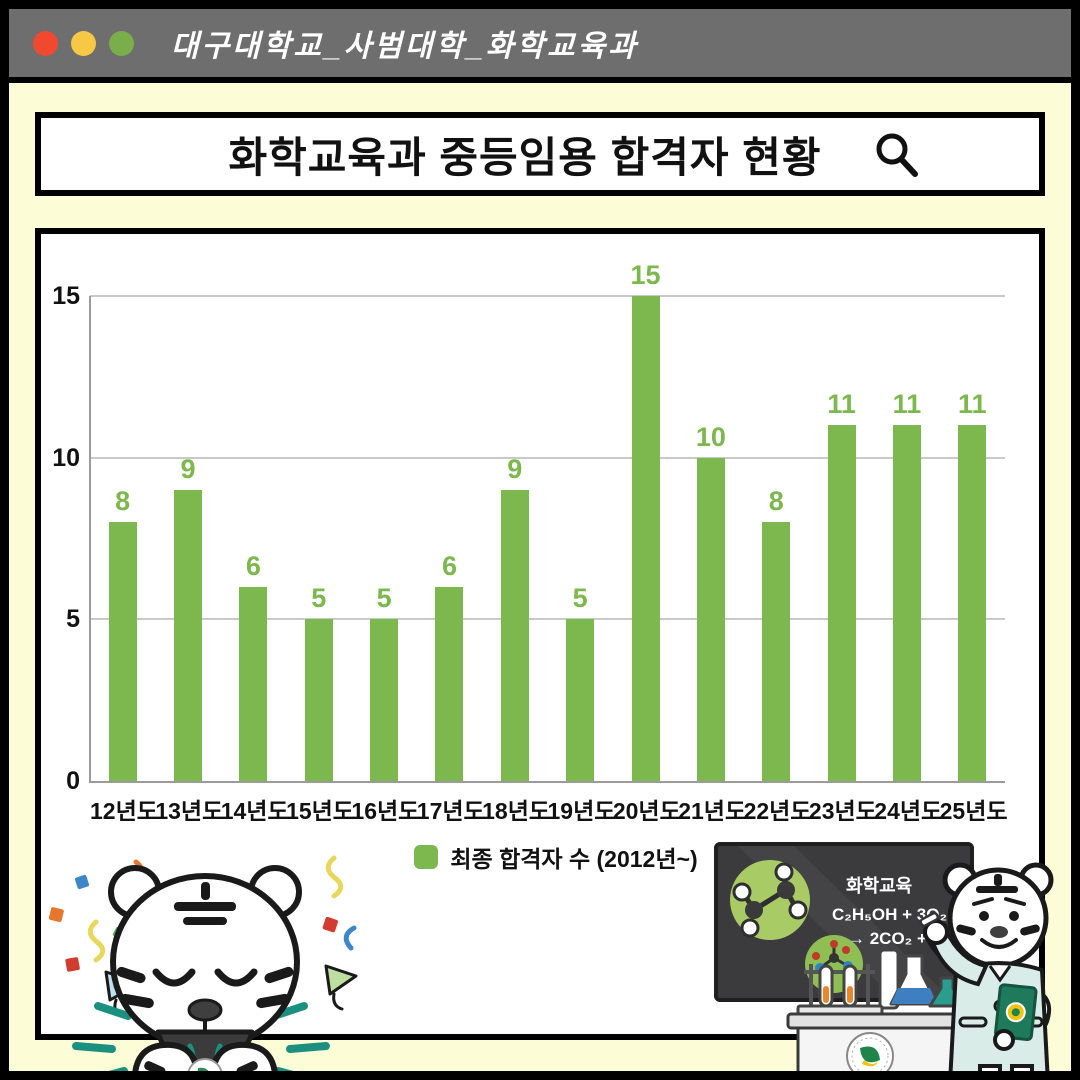 The width and height of the screenshot is (1080, 1080). What do you see at coordinates (201, 1036) in the screenshot?
I see `teal-burst-lines` at bounding box center [201, 1036].